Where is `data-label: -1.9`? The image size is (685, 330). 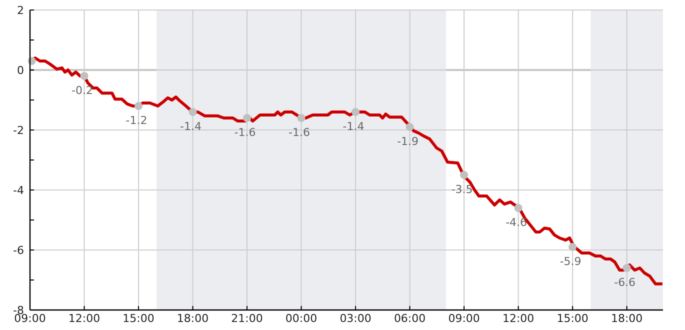 data-label: -1.9 is located at coordinates (408, 141).